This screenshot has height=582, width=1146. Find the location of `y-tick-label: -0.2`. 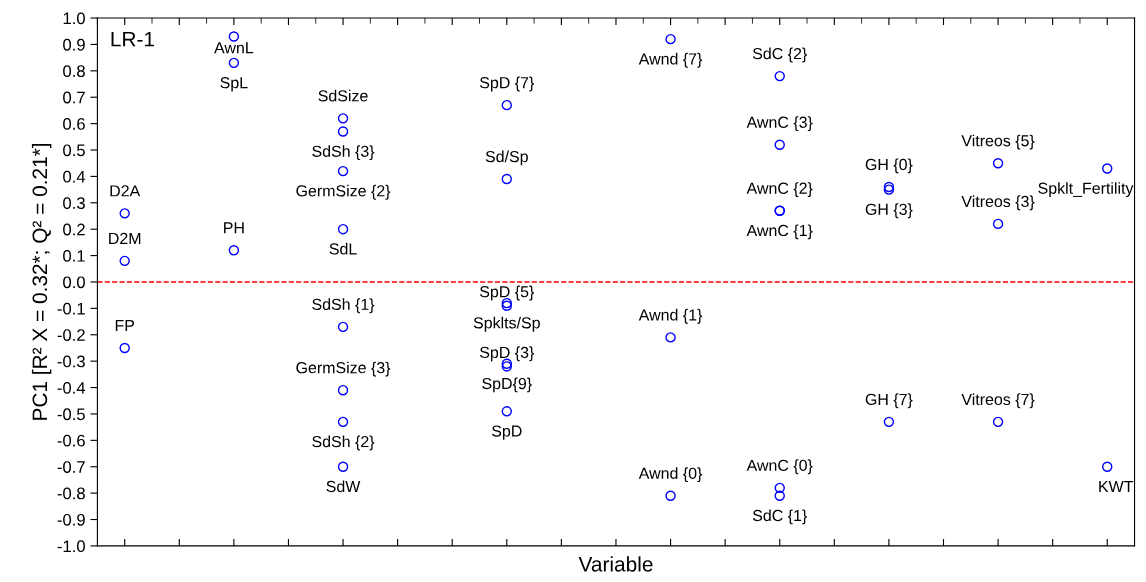

y-tick-label: -0.2 is located at coordinates (71, 335).